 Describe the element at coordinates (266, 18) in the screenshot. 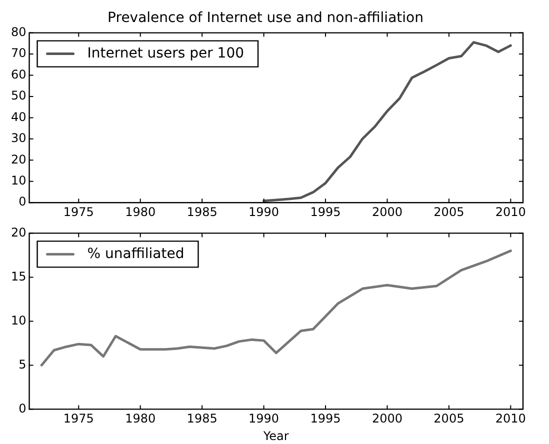

I see `chart-title: Prevalence of Internet use and non-affiliation` at that location.